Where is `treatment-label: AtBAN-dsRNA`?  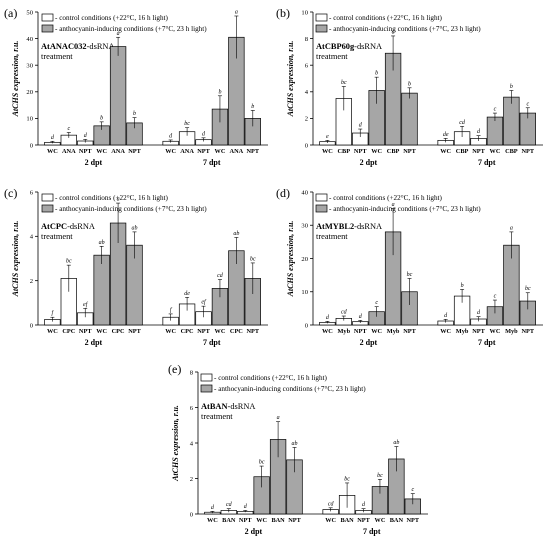 treatment-label: AtBAN-dsRNA is located at coordinates (228, 406).